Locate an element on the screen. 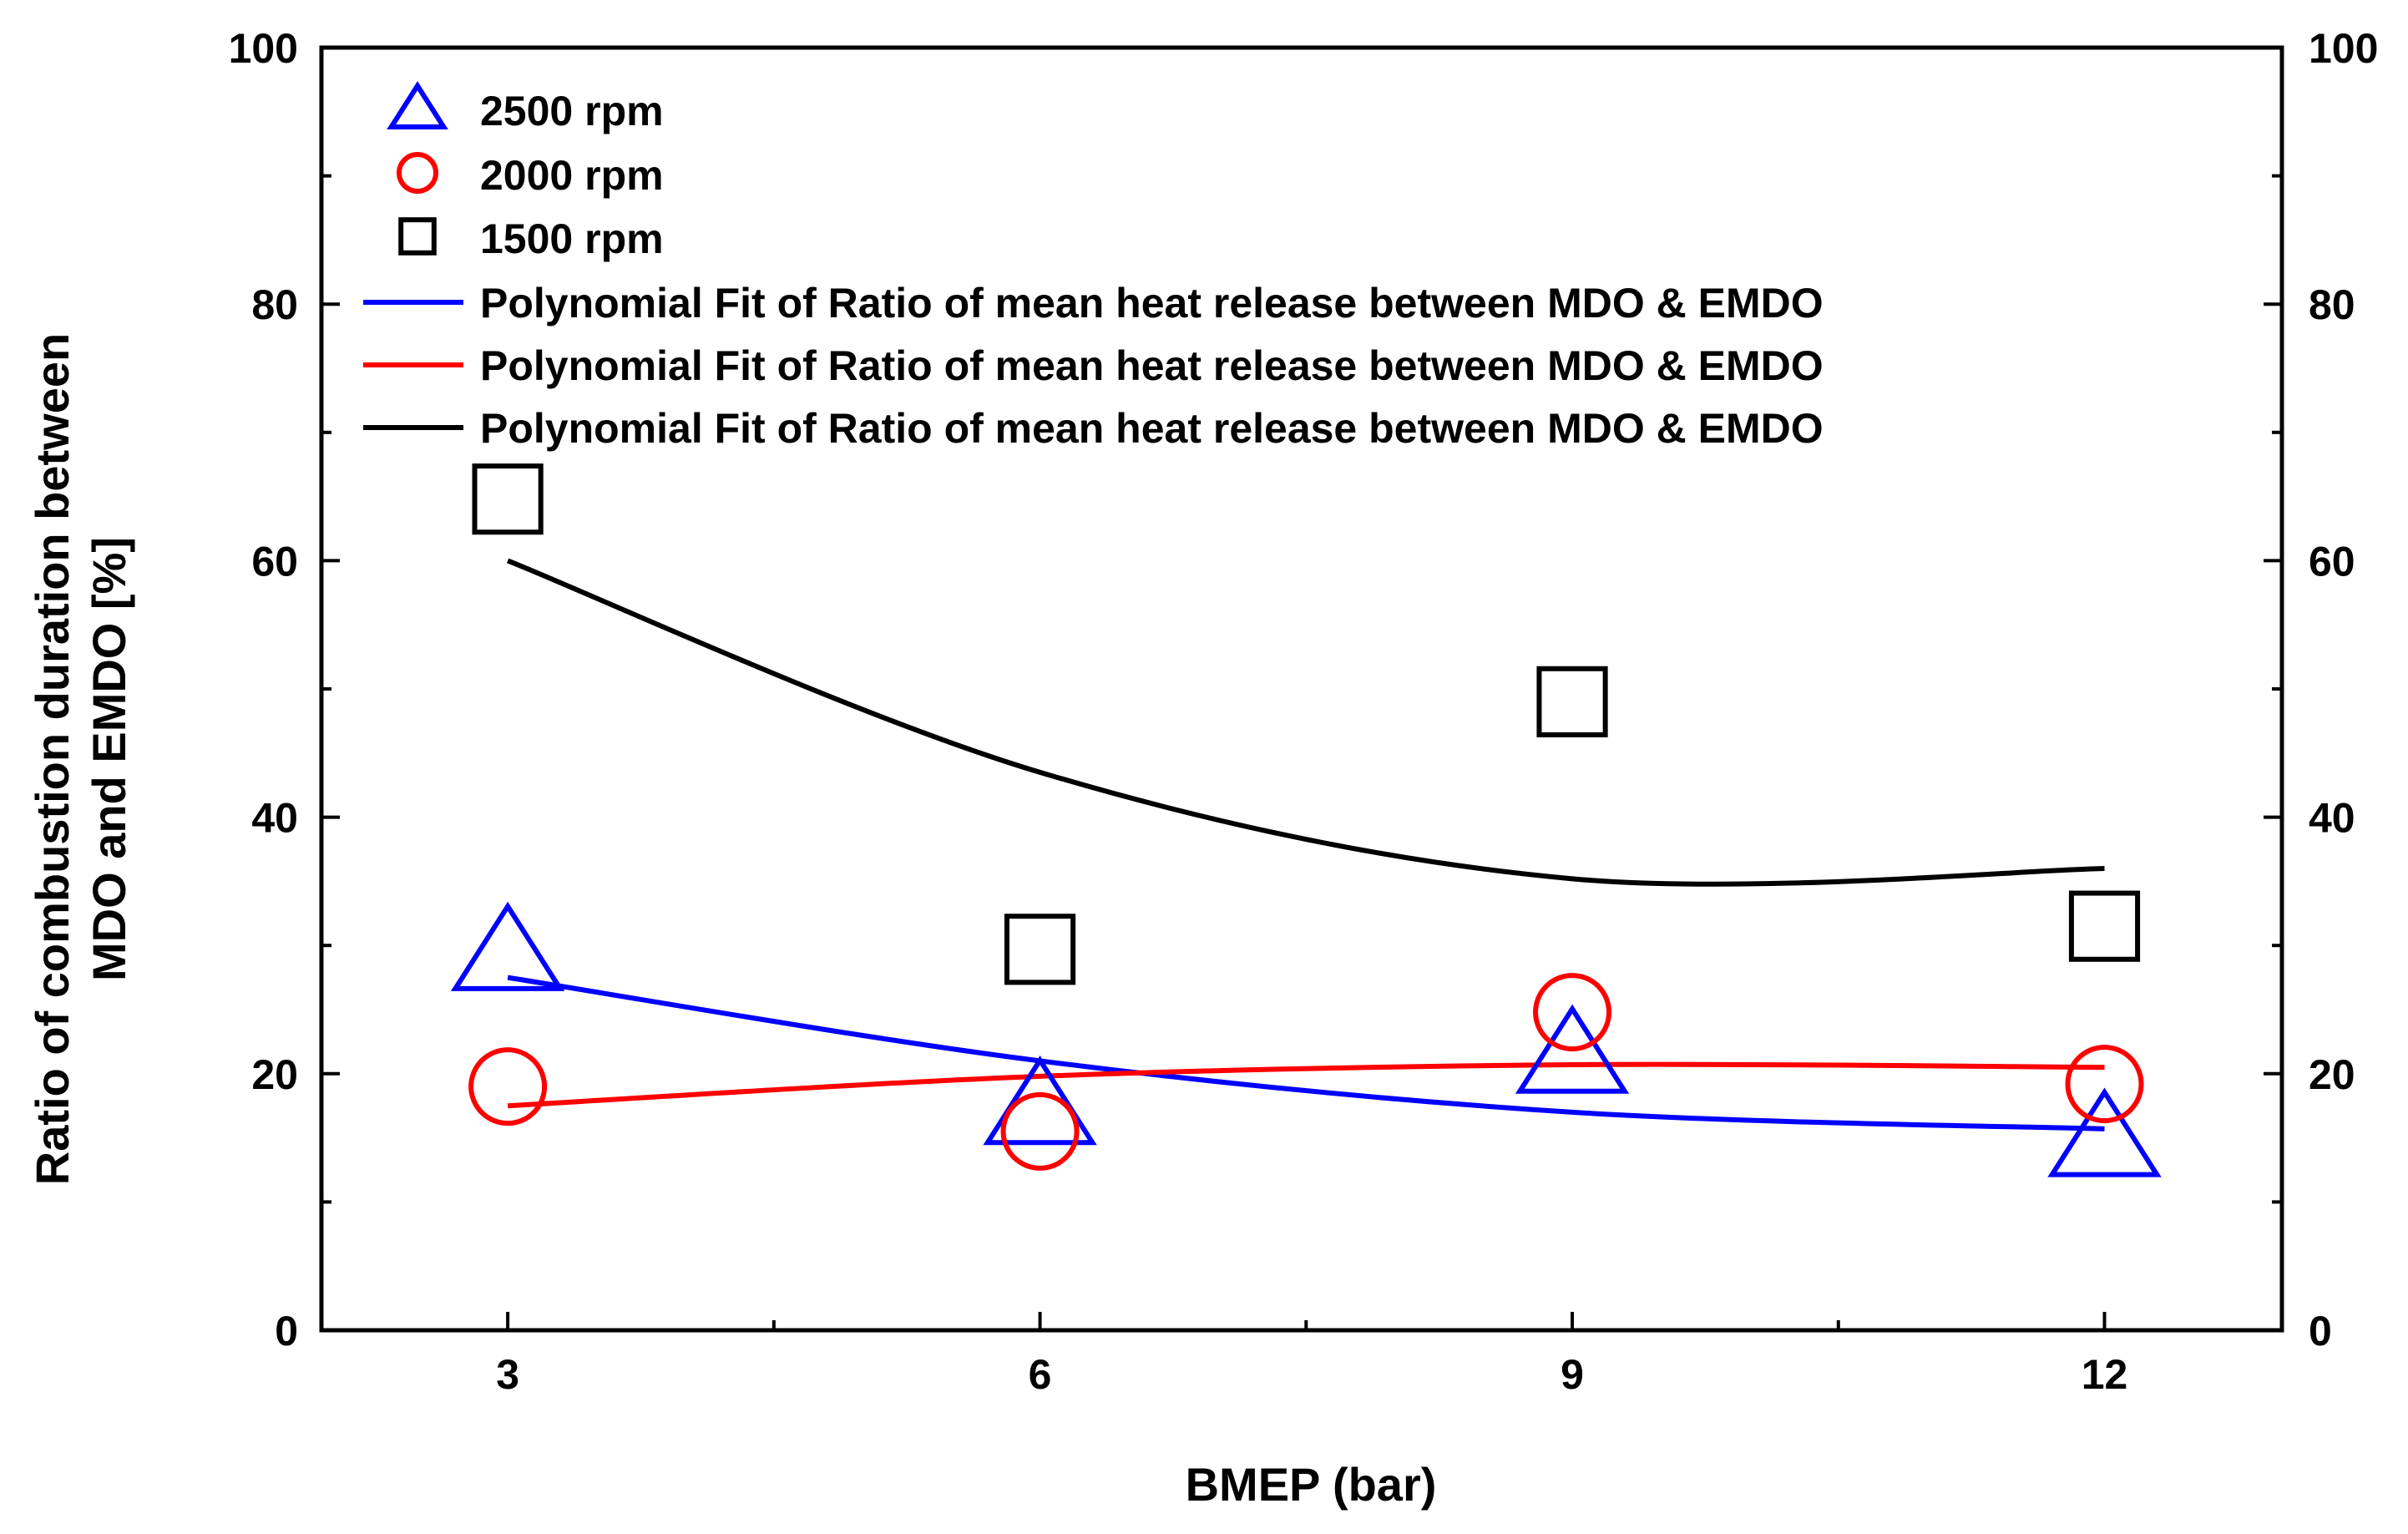  x-axis-title: BMEP (bar) is located at coordinates (1311, 1485).